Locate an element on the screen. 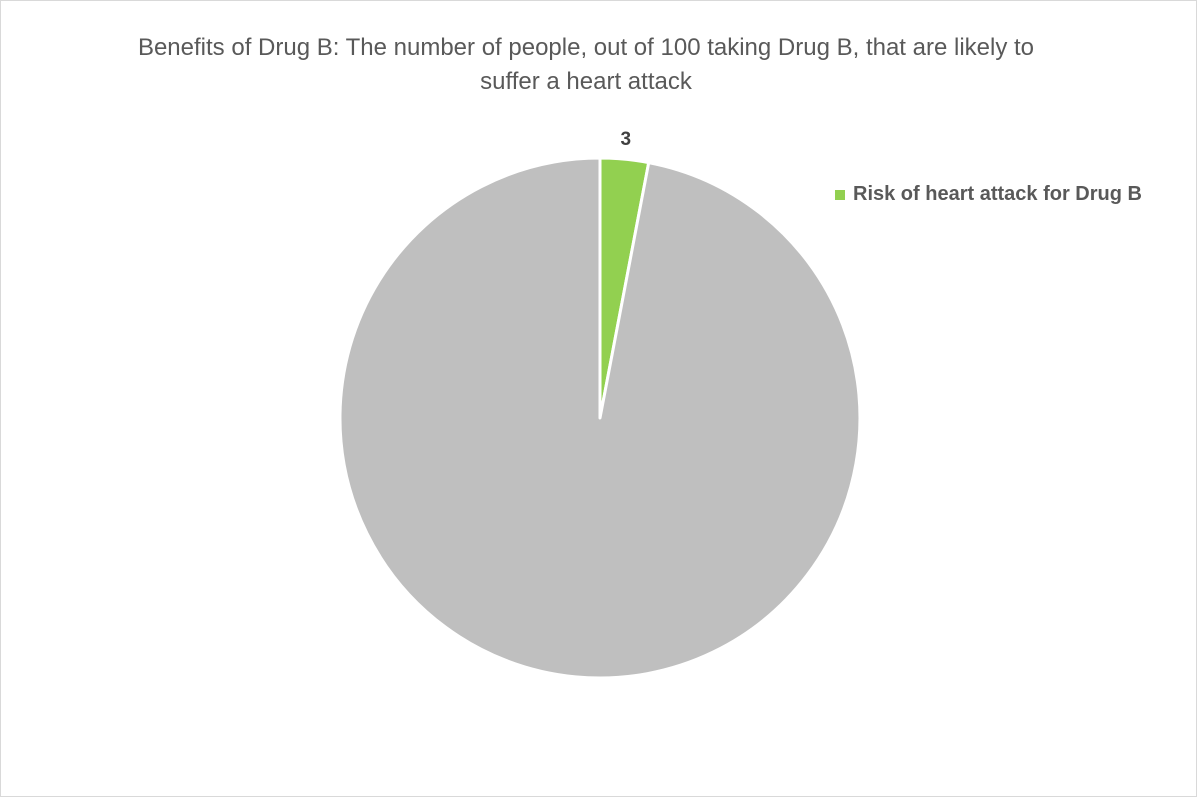  legend-swatch is located at coordinates (840, 194).